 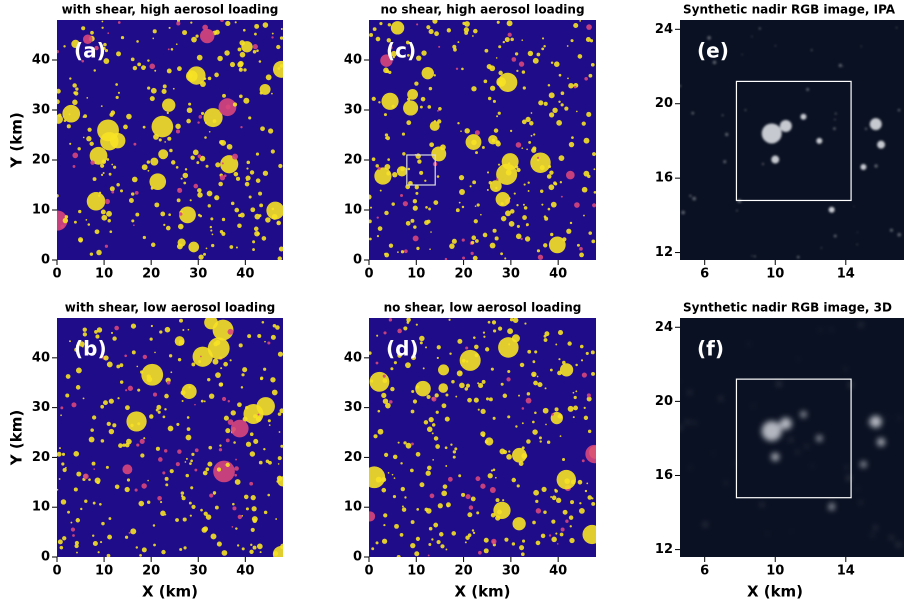 What do you see at coordinates (416, 571) in the screenshot?
I see `x-tick-label: 10` at bounding box center [416, 571].